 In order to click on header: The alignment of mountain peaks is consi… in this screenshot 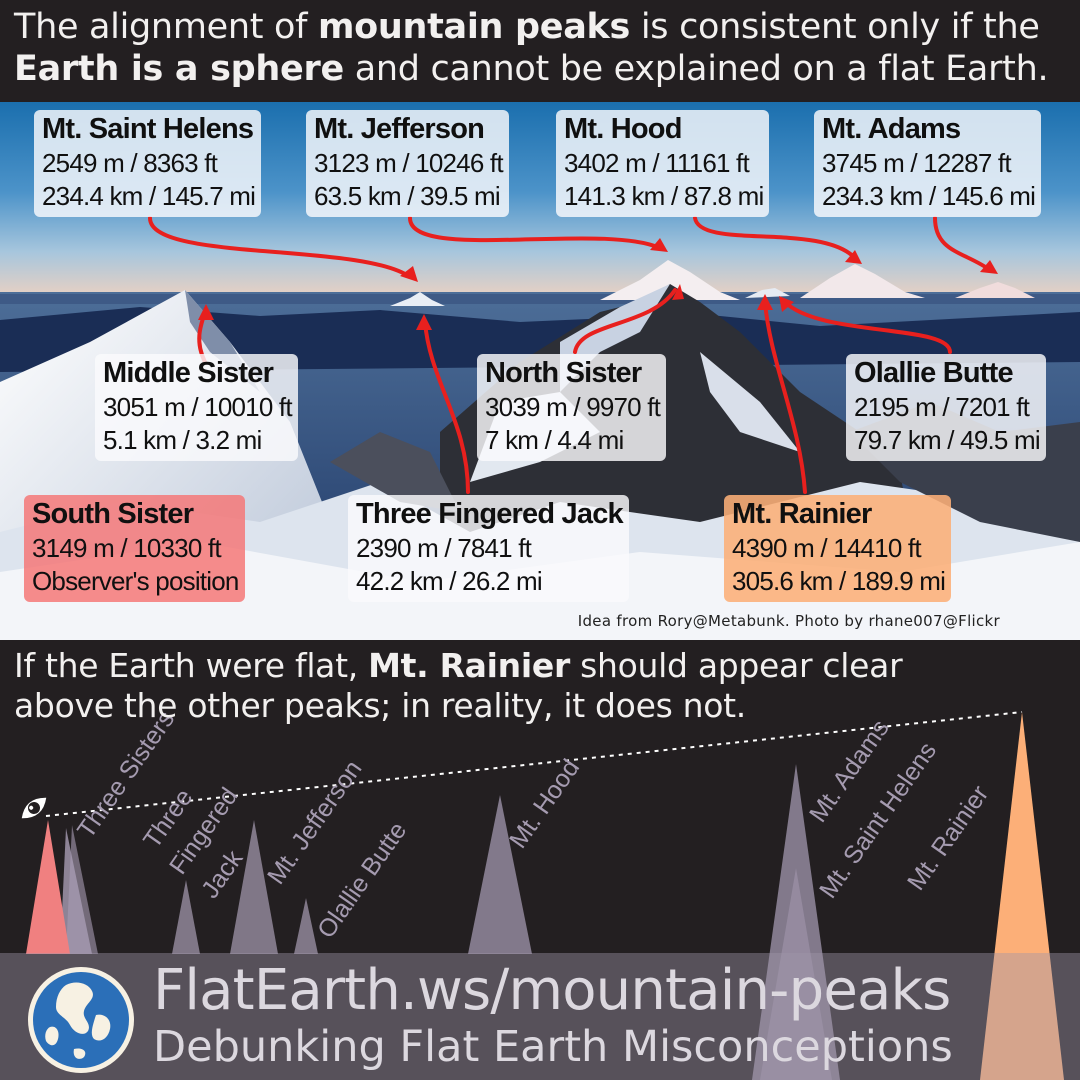, I will do `click(540, 51)`.